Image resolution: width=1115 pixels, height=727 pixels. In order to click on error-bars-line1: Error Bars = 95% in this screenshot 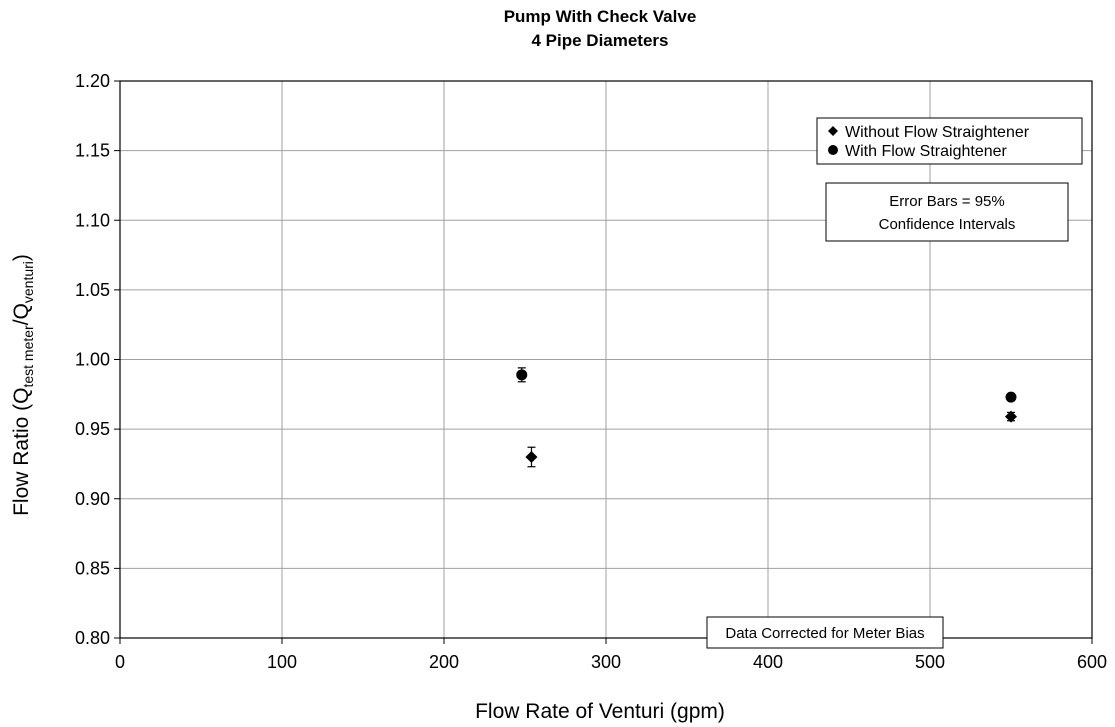, I will do `click(946, 201)`.